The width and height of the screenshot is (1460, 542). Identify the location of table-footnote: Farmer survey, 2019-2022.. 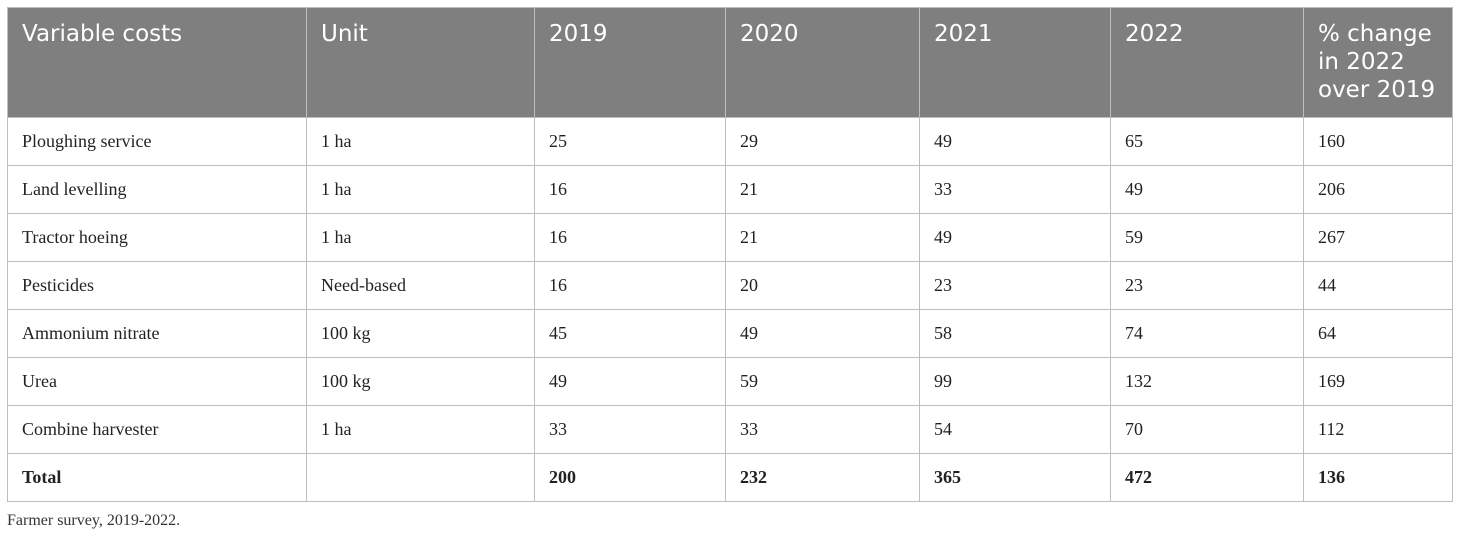
(94, 520).